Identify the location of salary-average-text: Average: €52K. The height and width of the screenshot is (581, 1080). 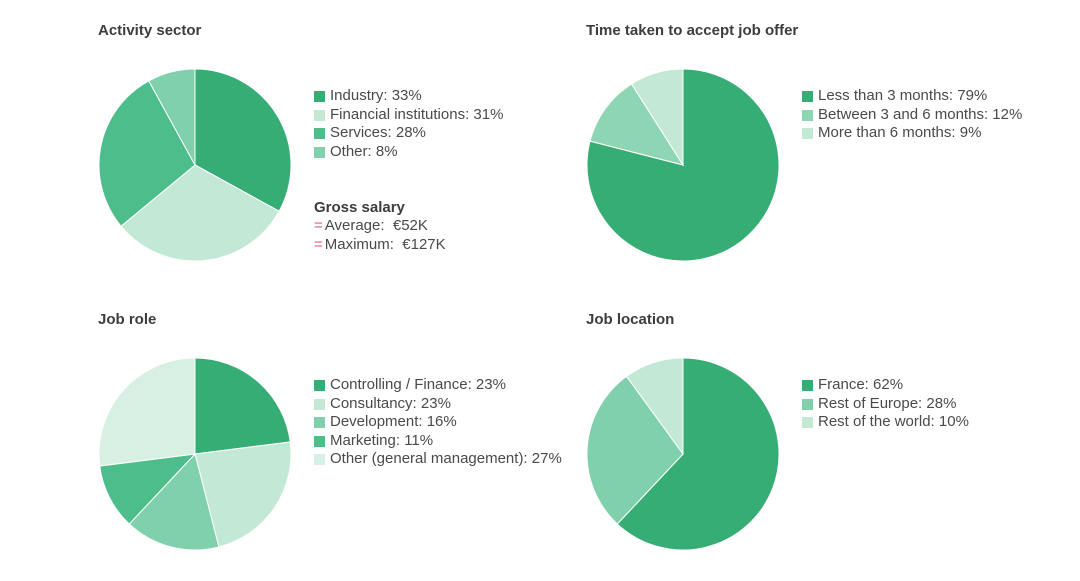
(376, 225).